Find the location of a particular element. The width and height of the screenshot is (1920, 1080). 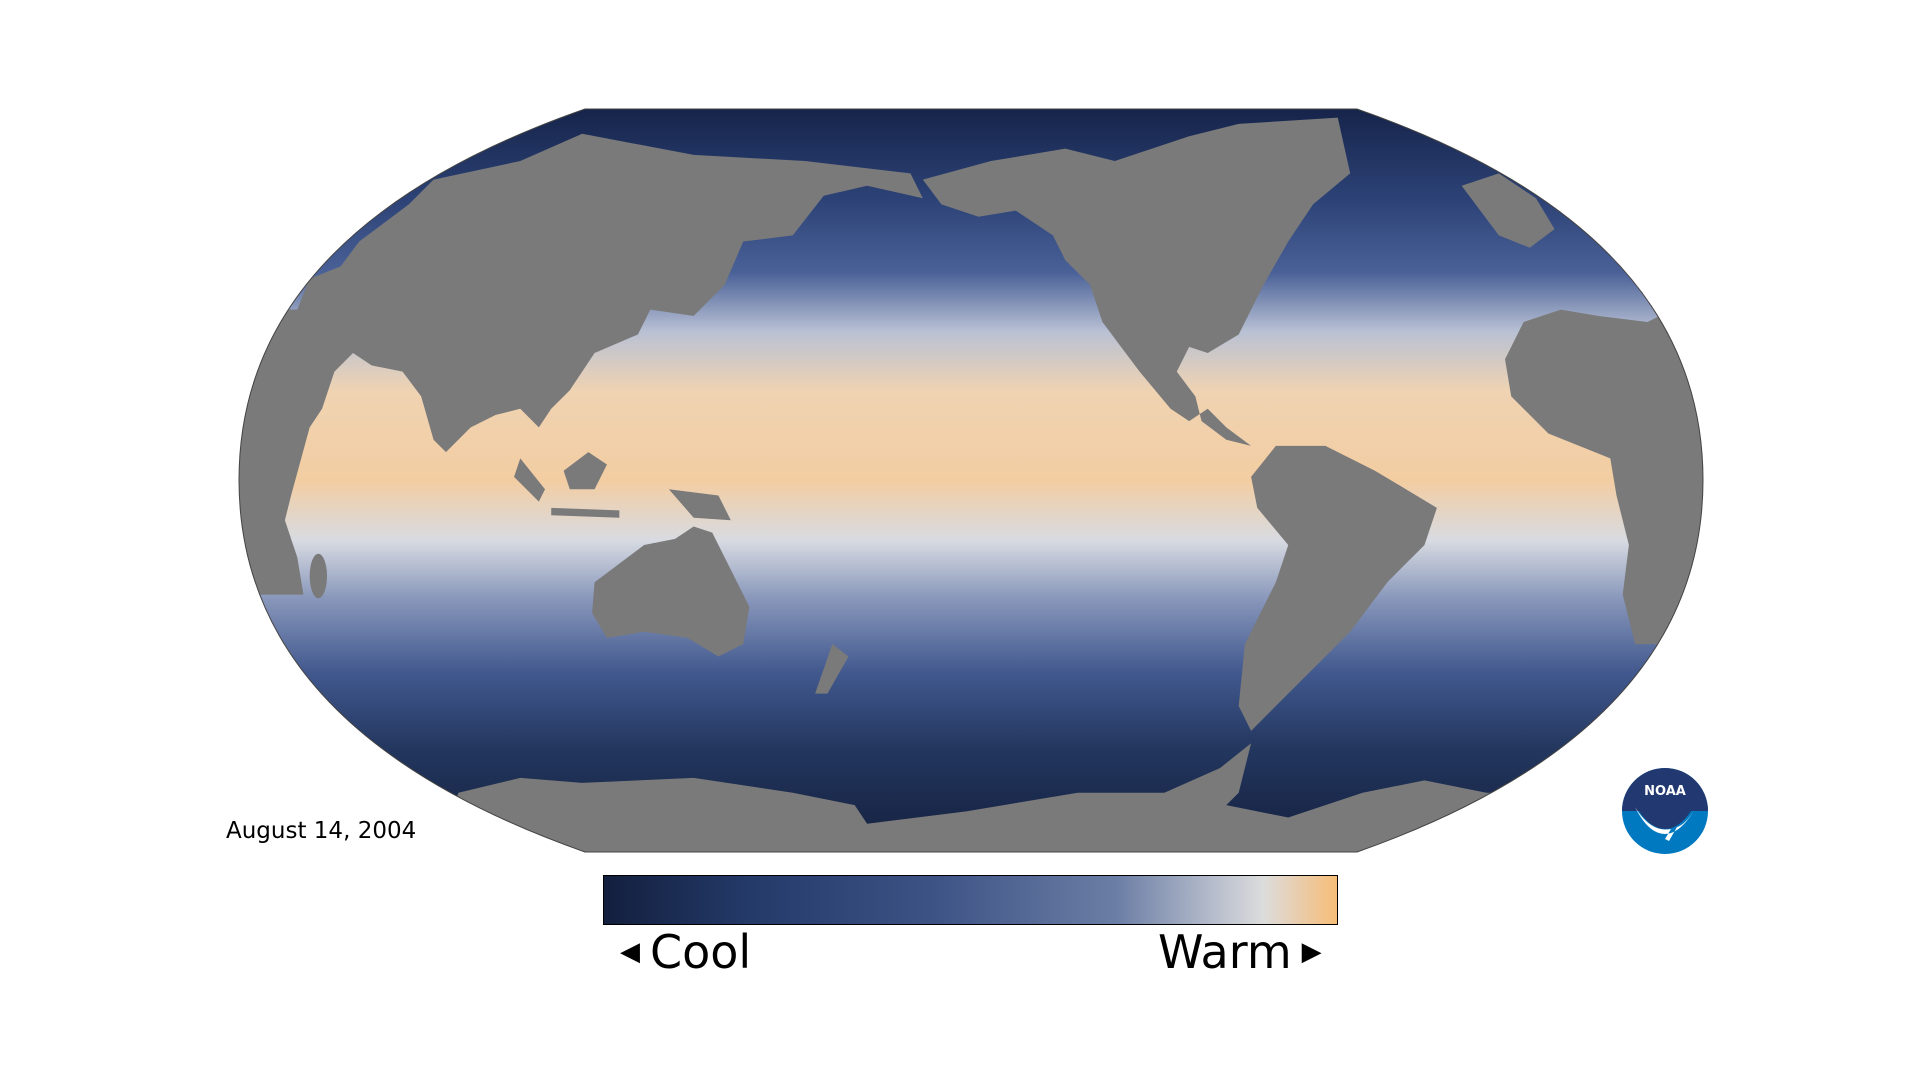

warm-label: Warm ▶ is located at coordinates (1240, 952).